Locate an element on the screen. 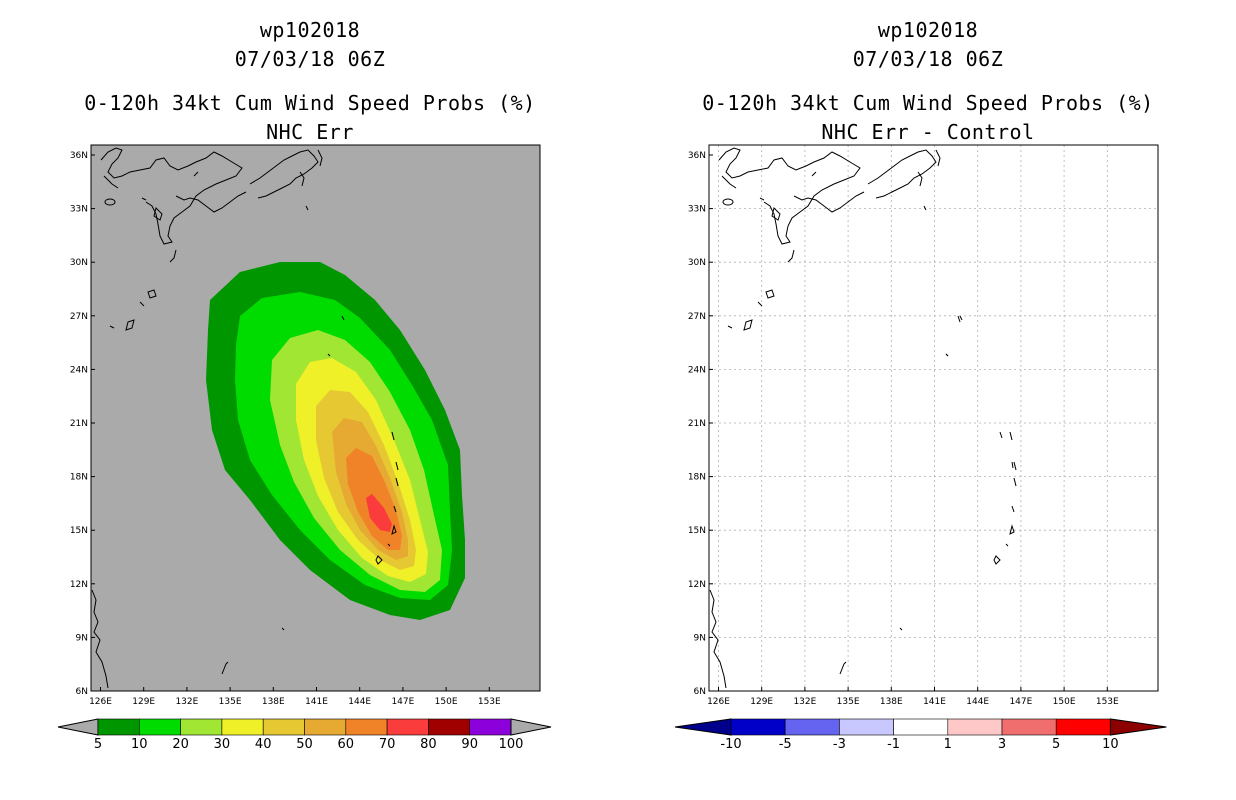 The width and height of the screenshot is (1236, 800). right-title-line3: 0-120h 34kt Cum Wind Speed Probs (%) is located at coordinates (928, 103).